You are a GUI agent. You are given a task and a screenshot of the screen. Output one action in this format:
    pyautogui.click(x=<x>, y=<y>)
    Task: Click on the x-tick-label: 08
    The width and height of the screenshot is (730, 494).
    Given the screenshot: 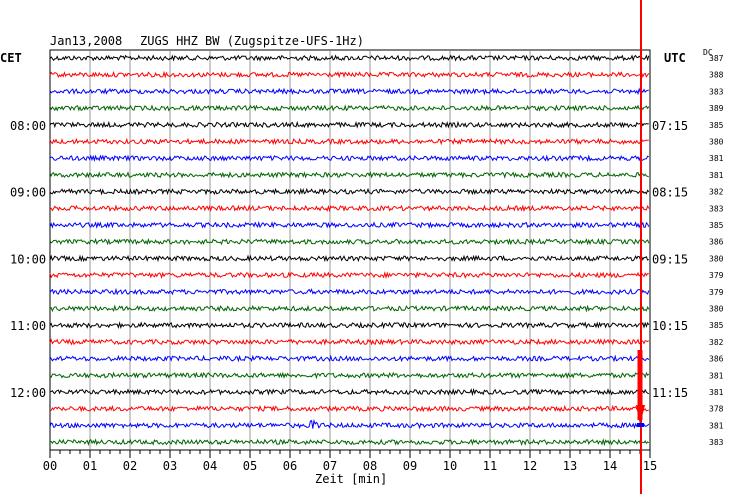 What is the action you would take?
    pyautogui.click(x=370, y=466)
    